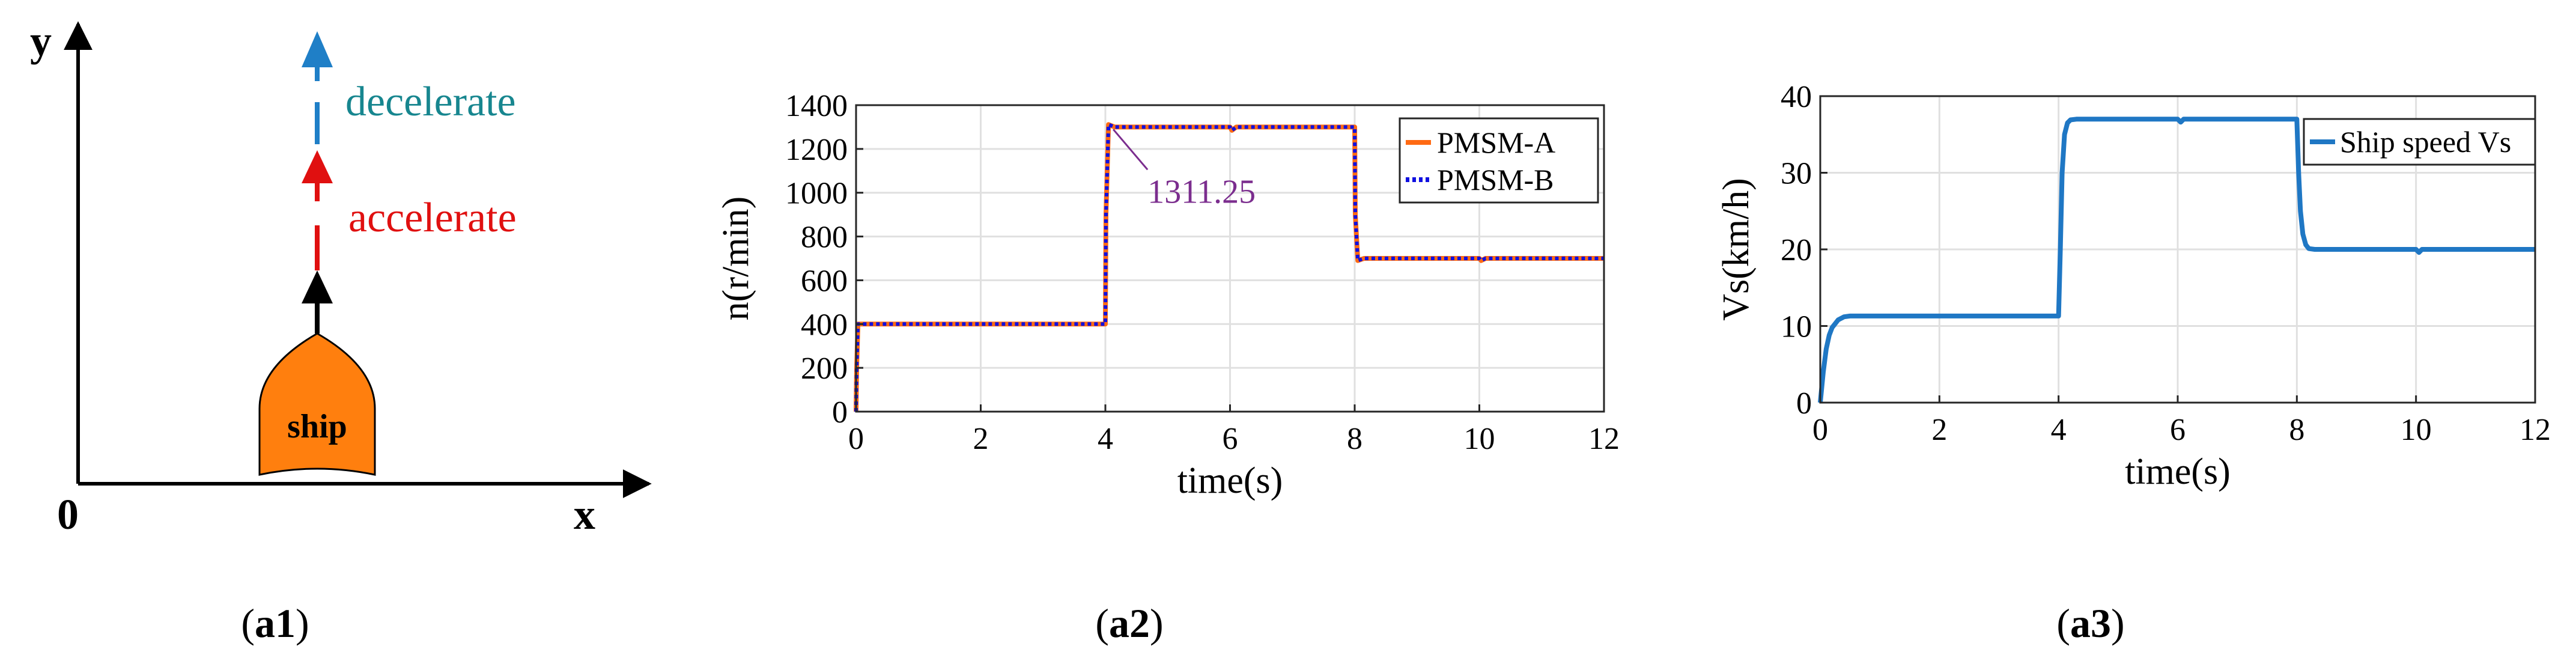  Describe the element at coordinates (317, 426) in the screenshot. I see `ship-label: ship` at that location.